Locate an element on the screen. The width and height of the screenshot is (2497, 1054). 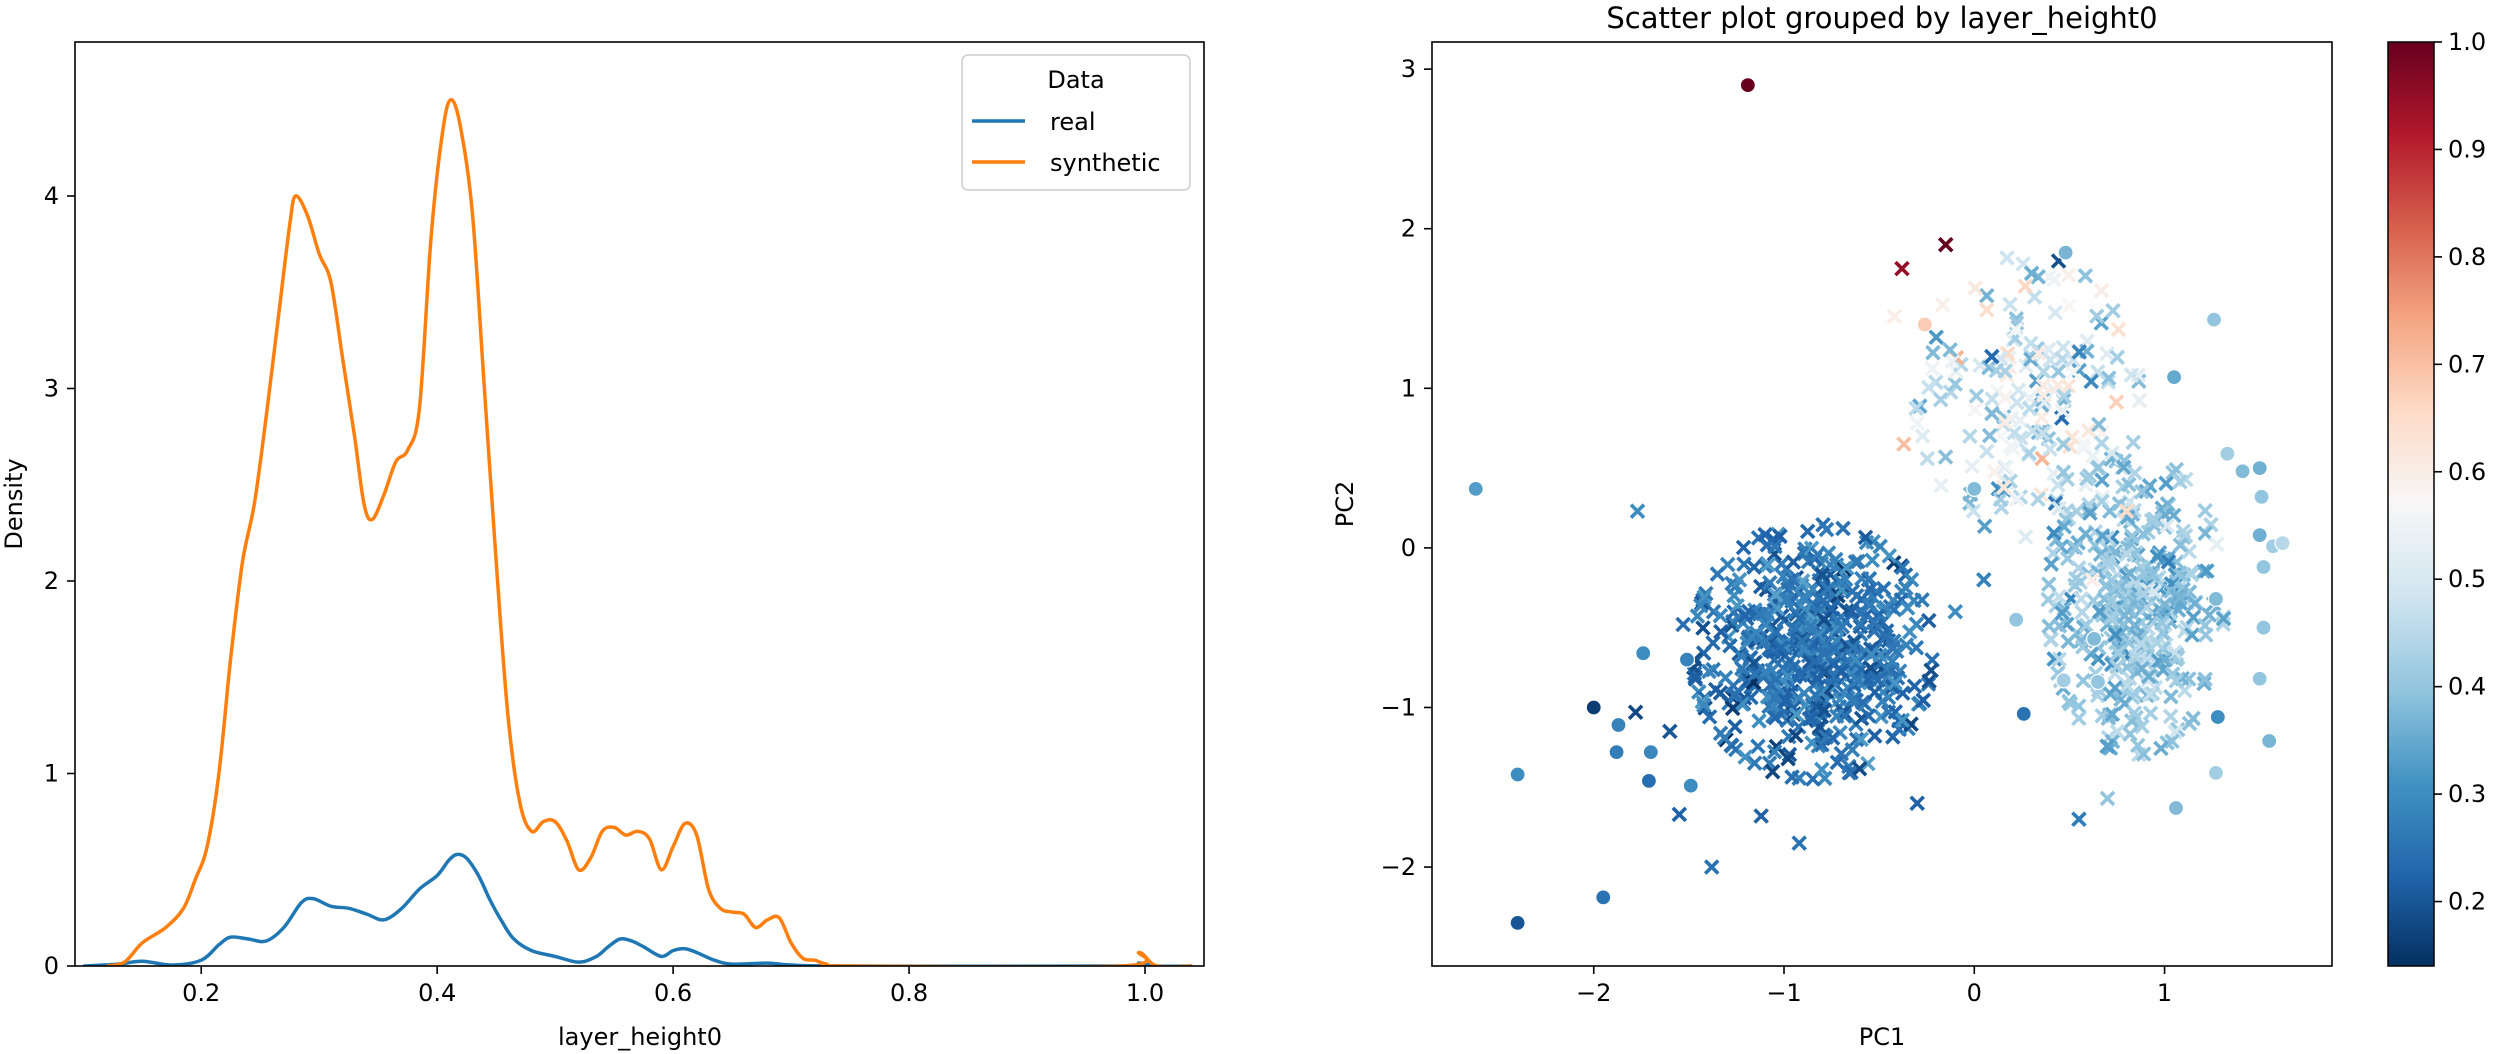
kde-x-tick-label: 1.0 is located at coordinates (1145, 993).